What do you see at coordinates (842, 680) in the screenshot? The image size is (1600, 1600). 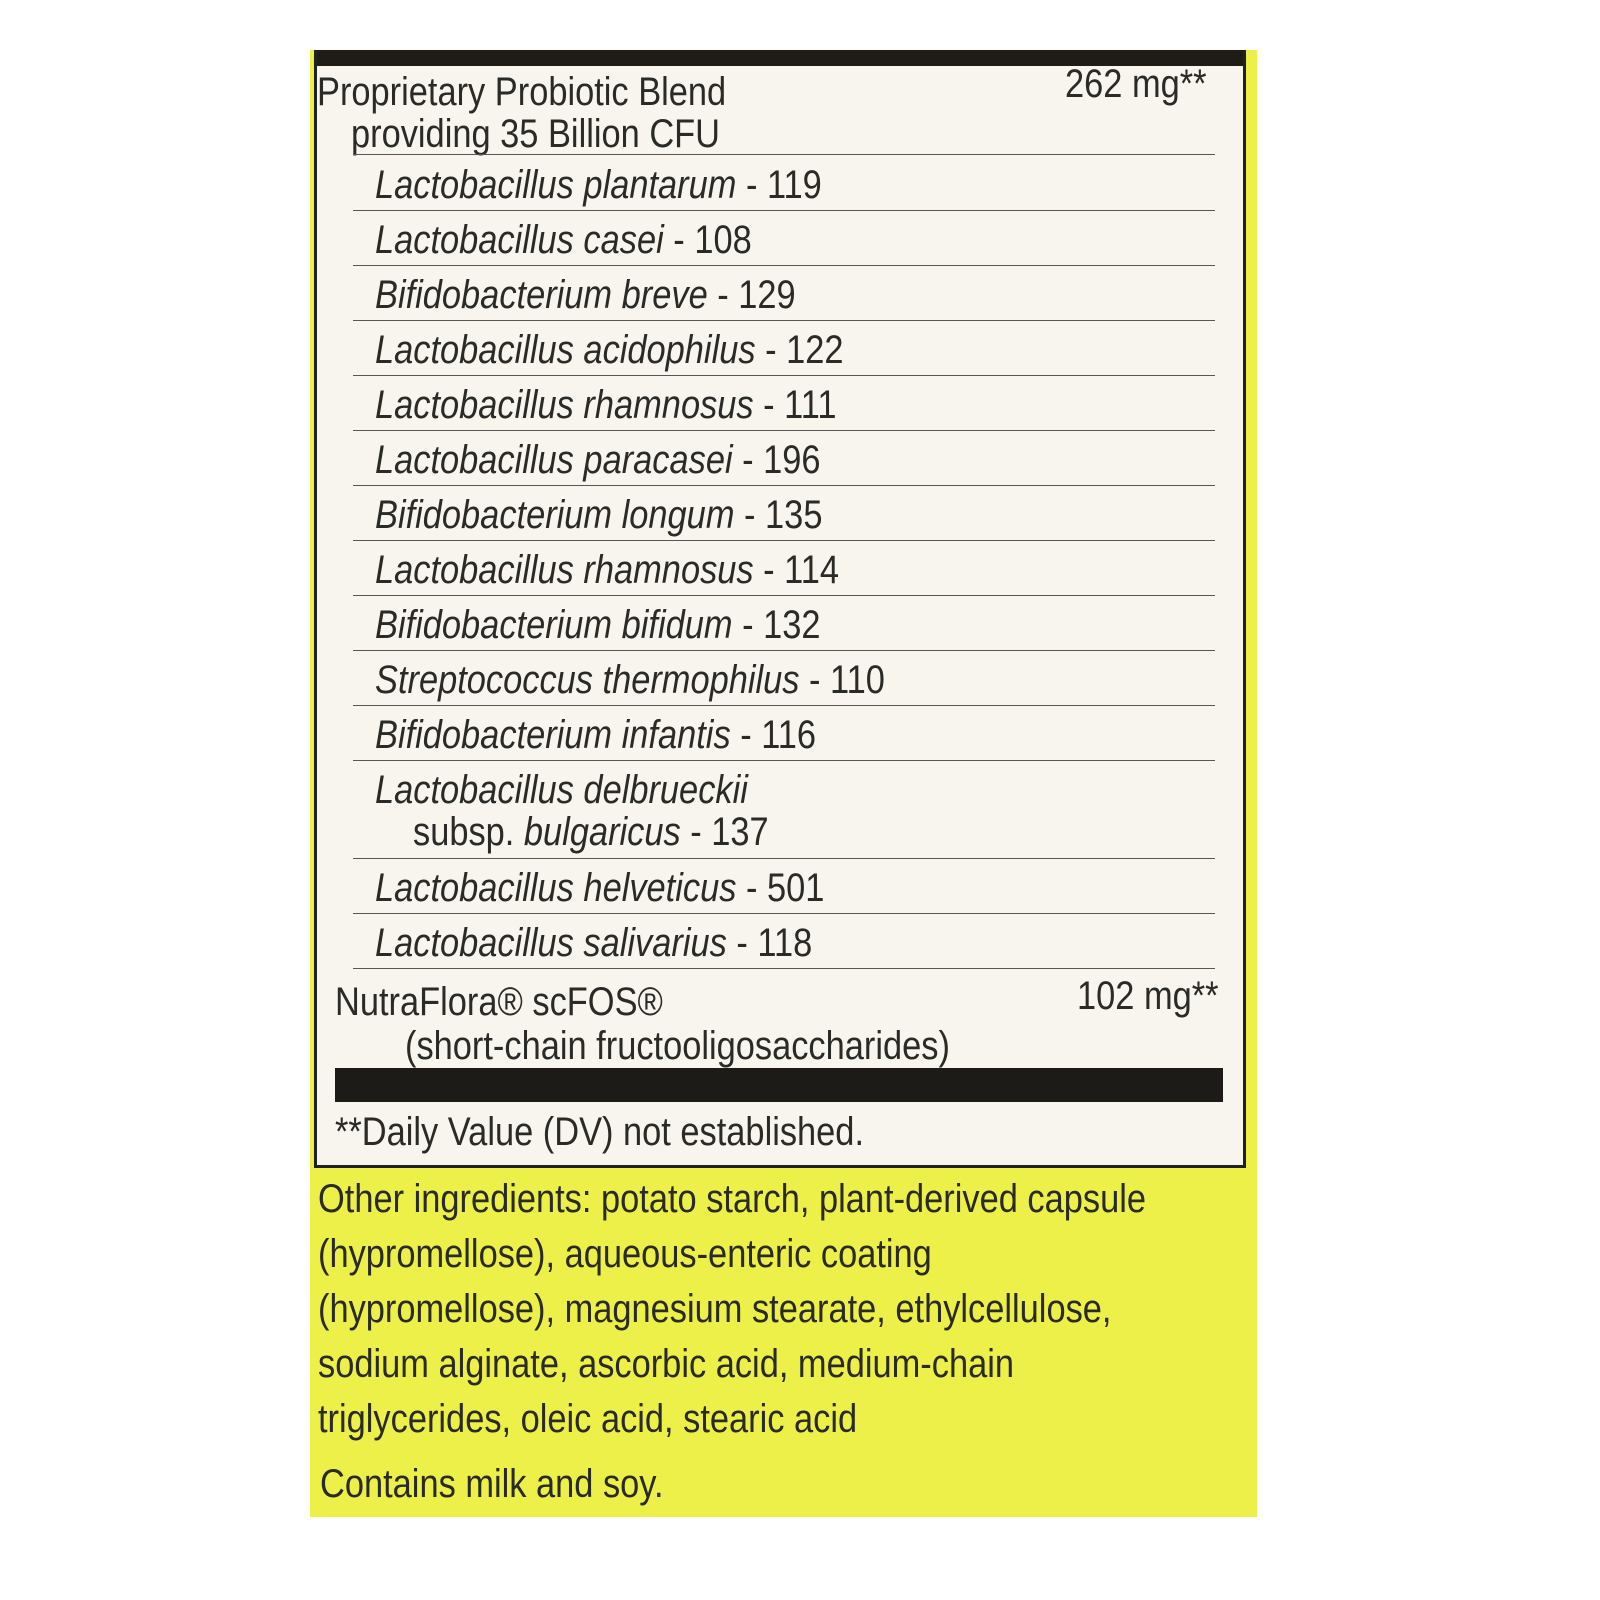 I see `strain-code: - 110` at bounding box center [842, 680].